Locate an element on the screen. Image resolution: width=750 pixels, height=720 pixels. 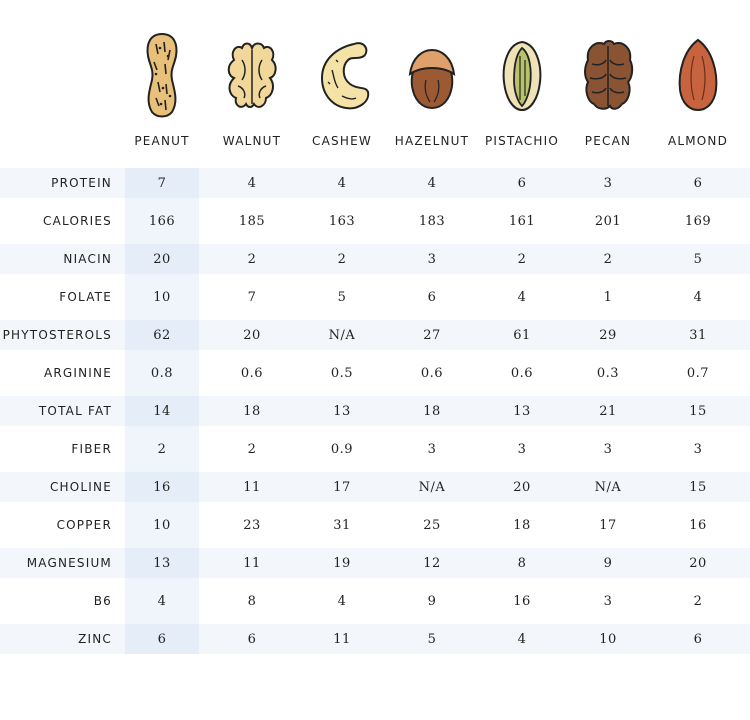
table-row-calories: CALORIES 166 185 163 183 161 201 169 is located at coordinates (375, 221).